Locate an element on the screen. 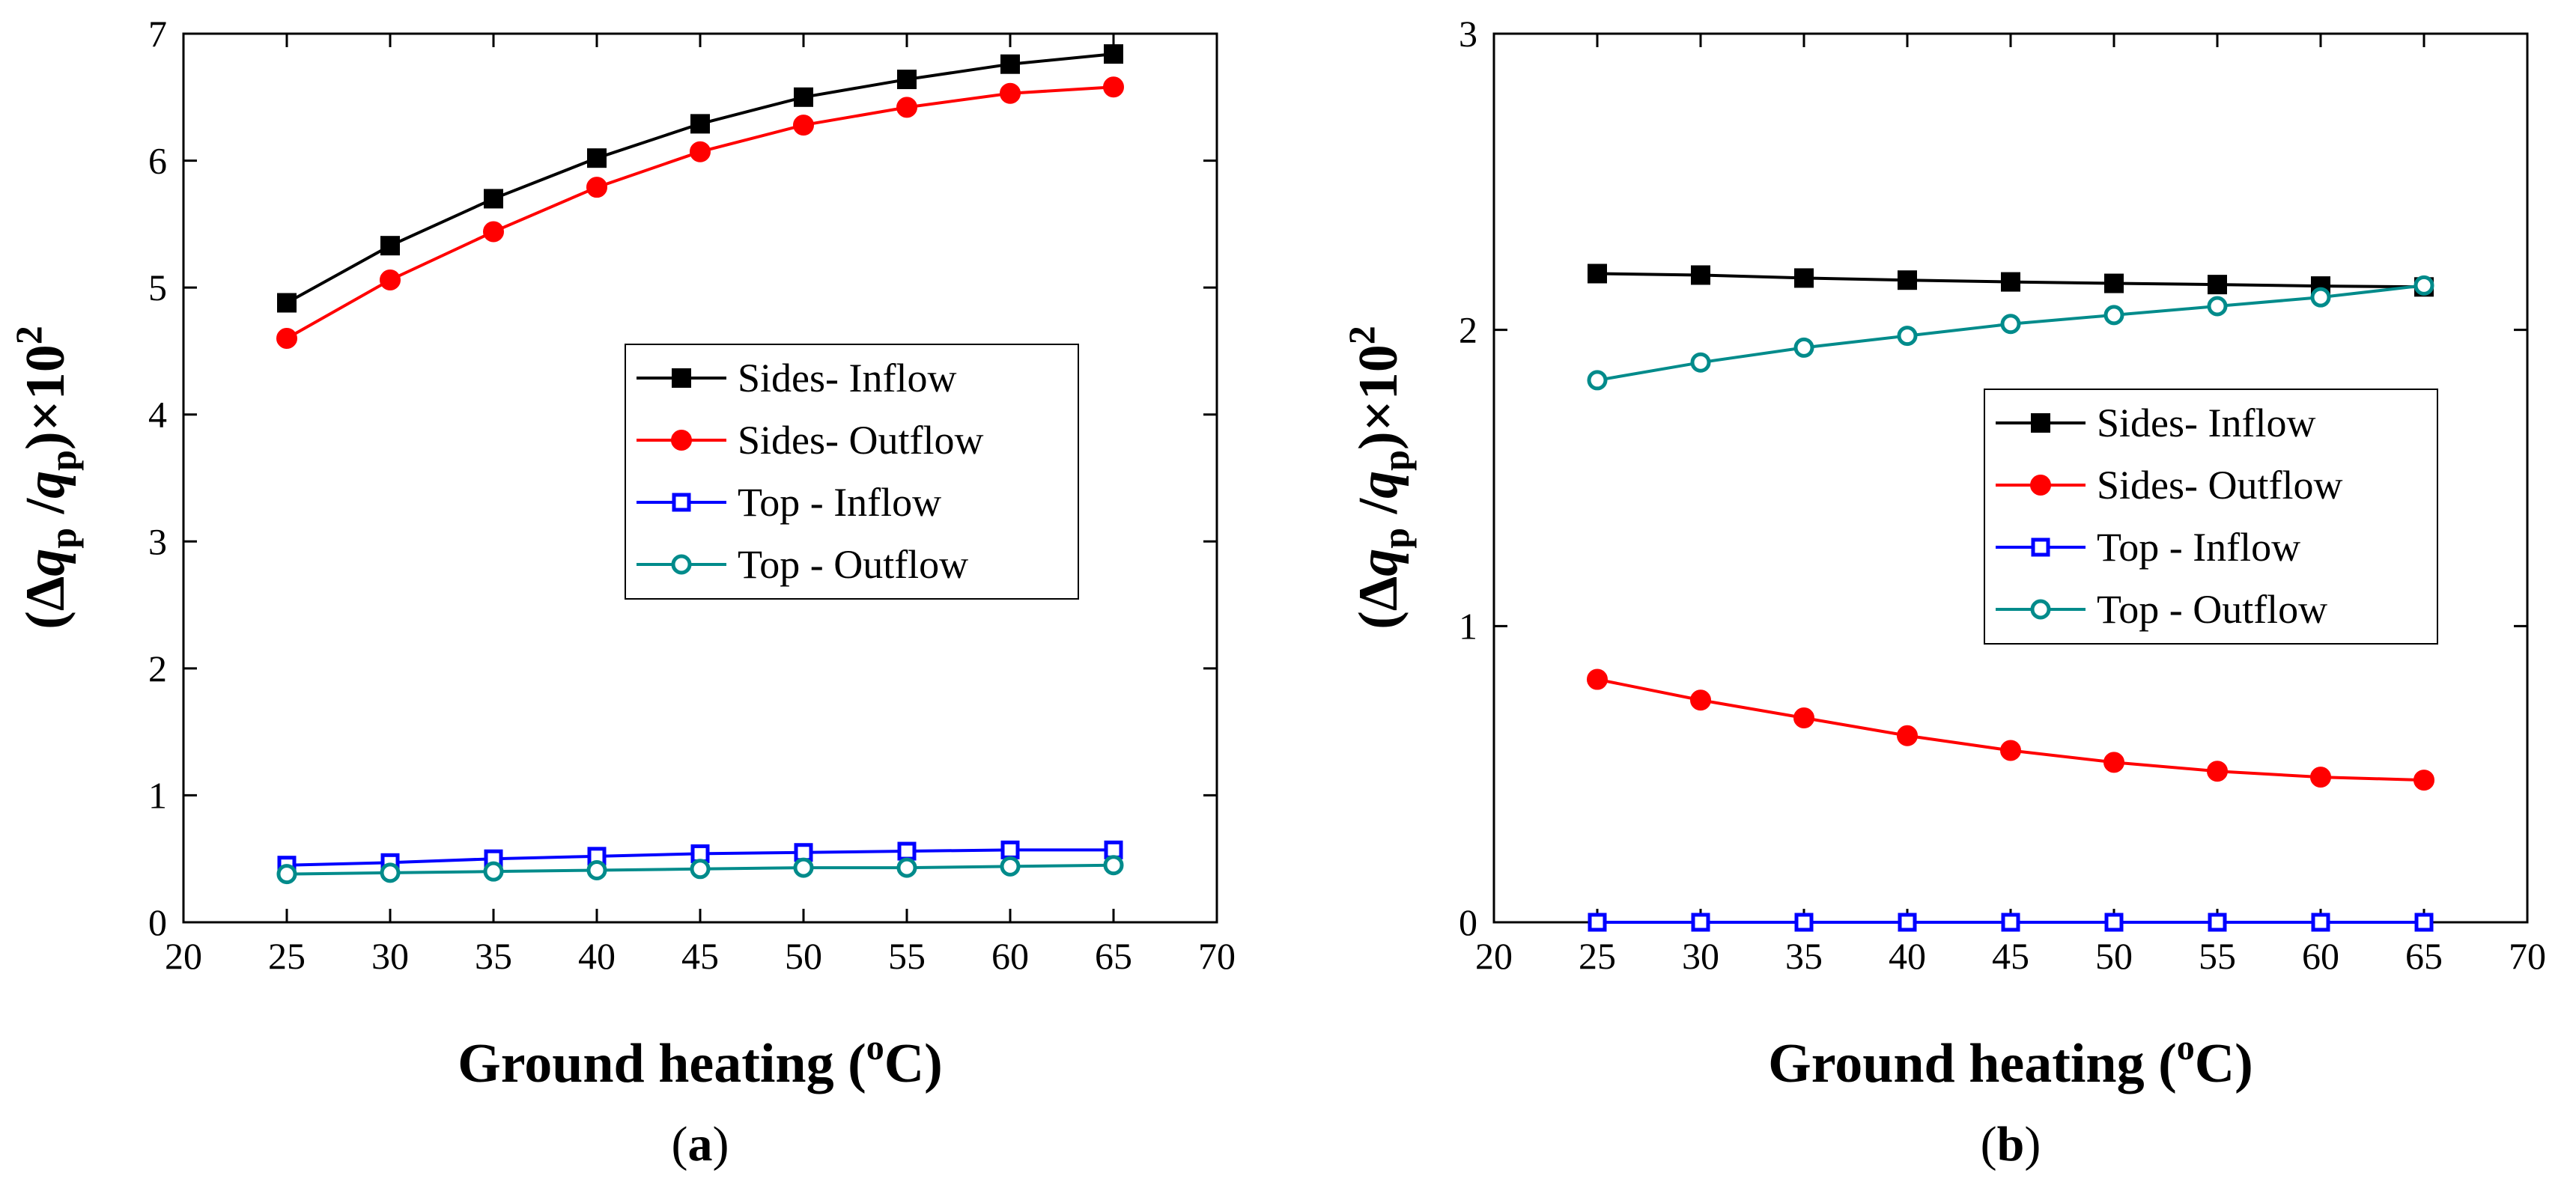  x-tick-label: 70 is located at coordinates (2527, 956).